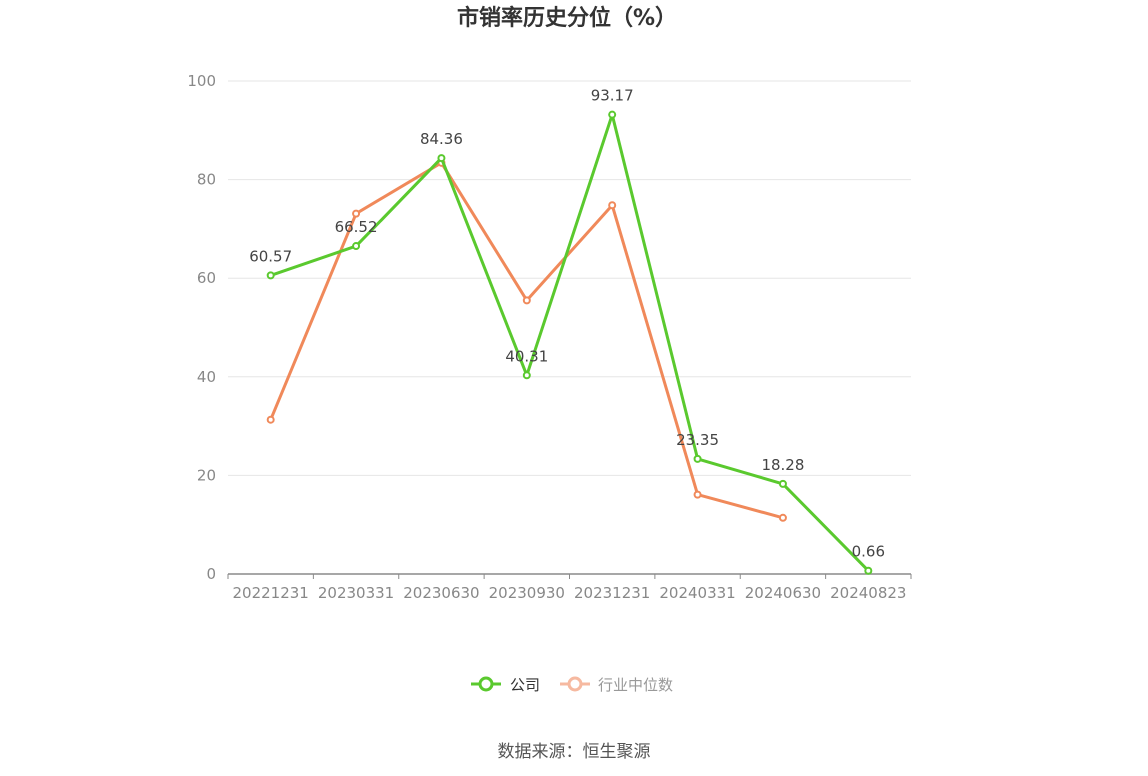 The image size is (1148, 776). I want to click on legend-item-industry-median: 行业中位数, so click(616, 685).